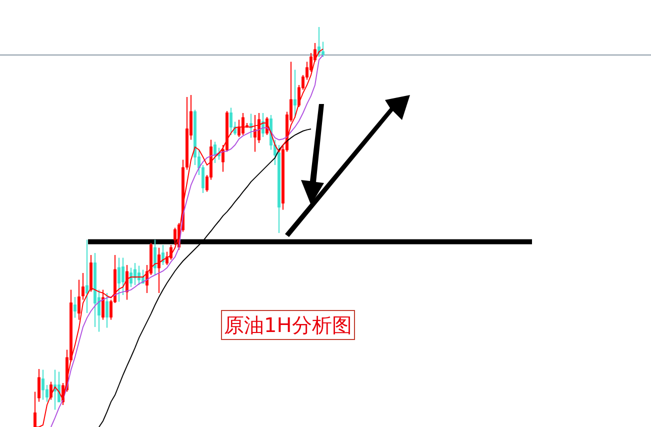  Describe the element at coordinates (288, 325) in the screenshot. I see `annotation: 原油1H分析图` at that location.